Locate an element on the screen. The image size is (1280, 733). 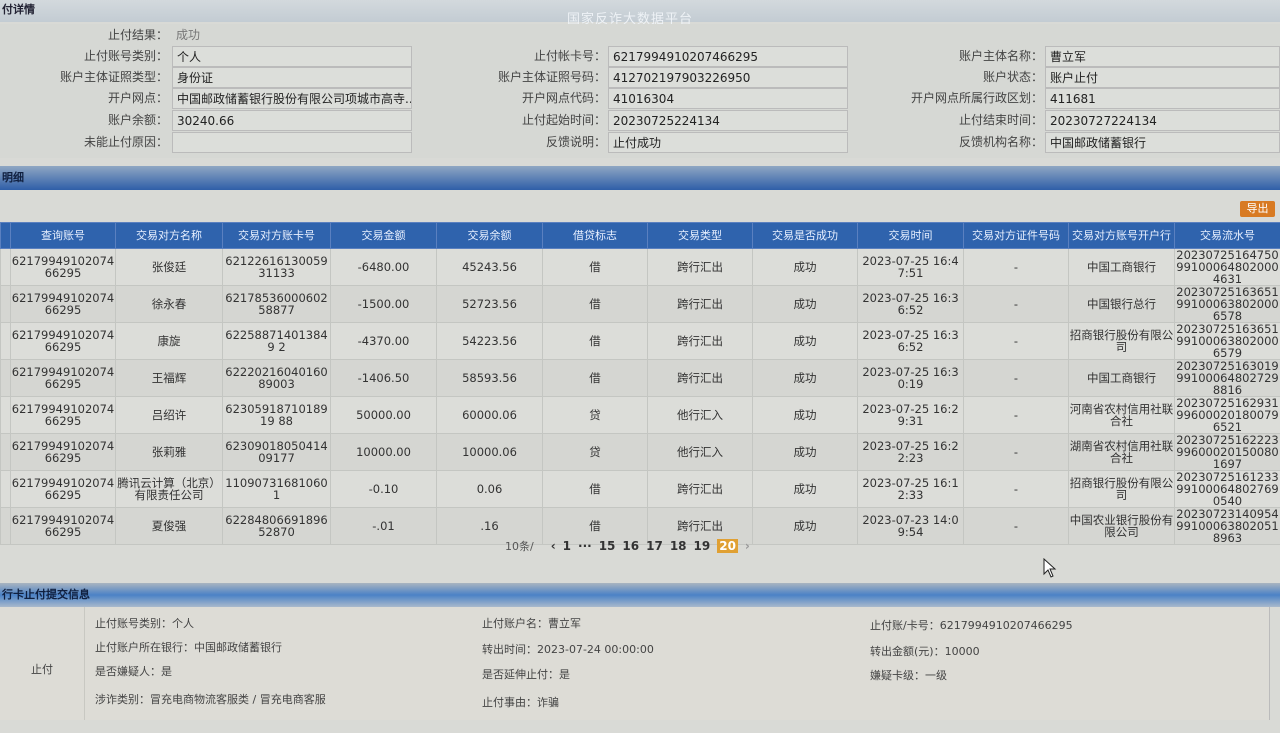
table-cell: 6230591871018919 88 is located at coordinates (277, 415).